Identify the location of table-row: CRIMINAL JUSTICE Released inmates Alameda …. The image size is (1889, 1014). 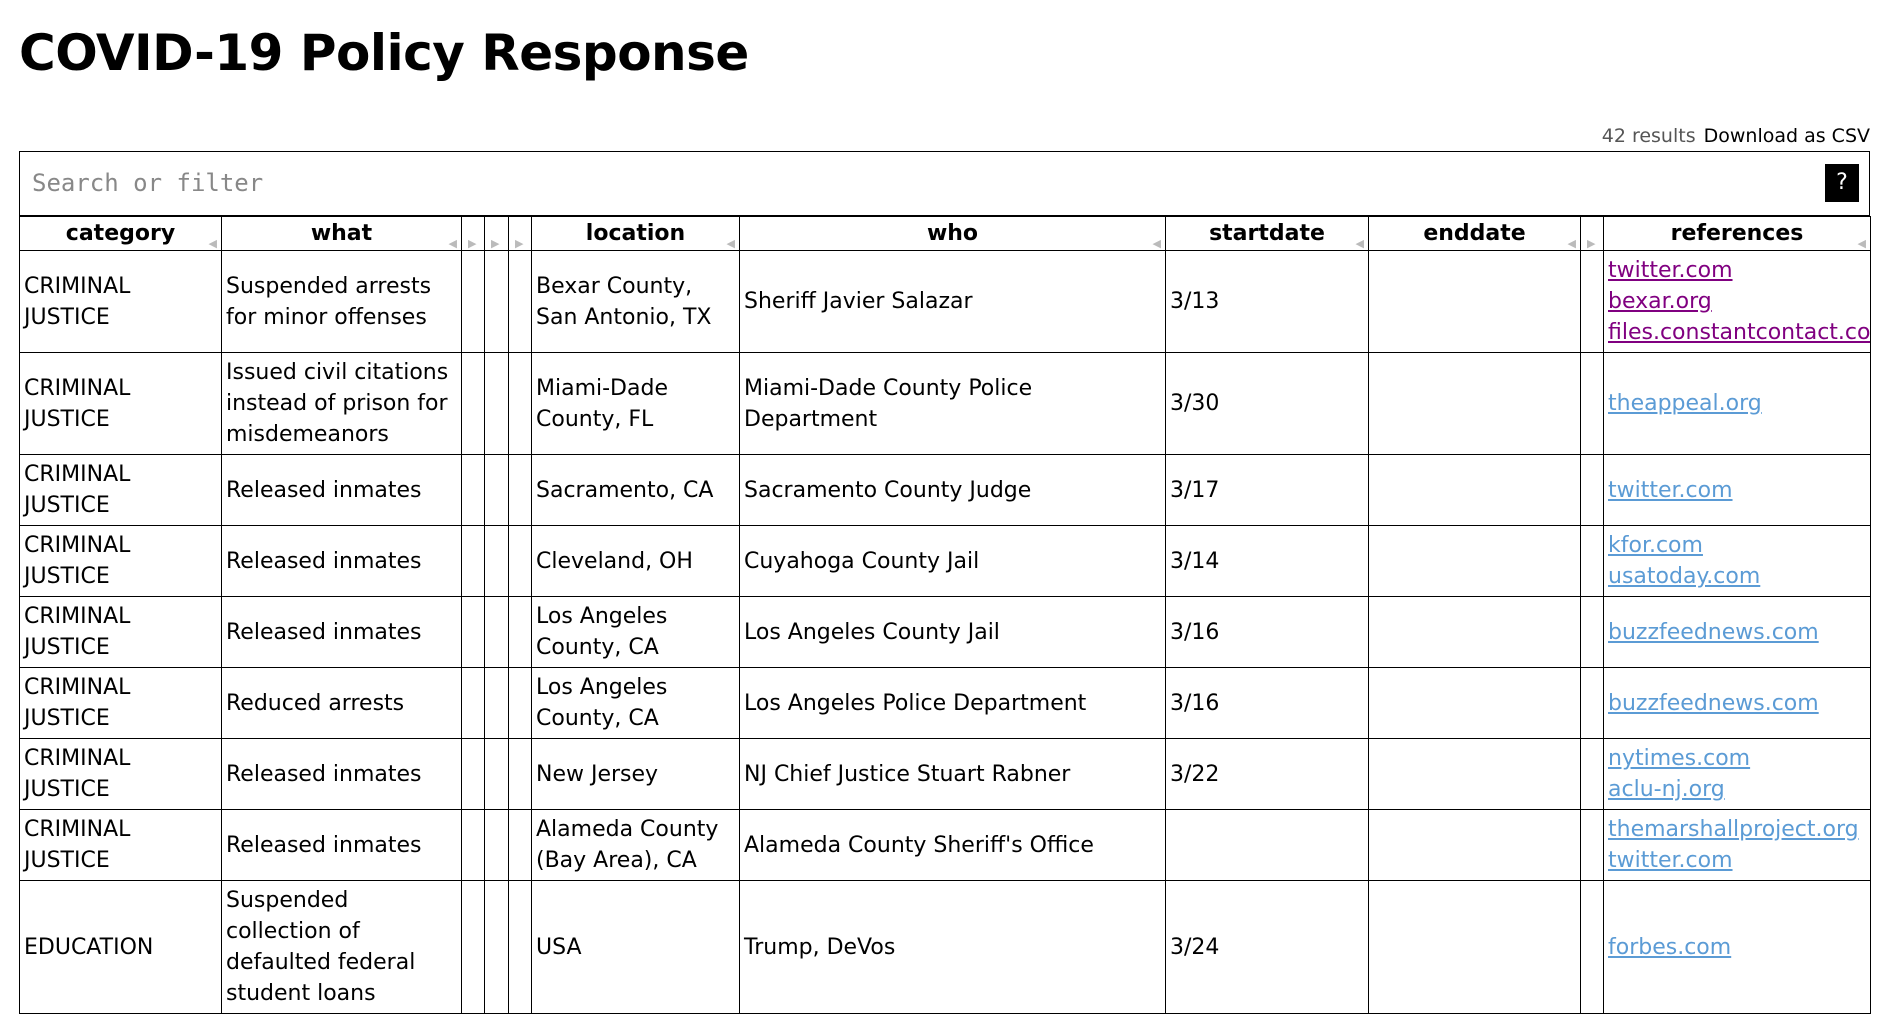
(945, 845).